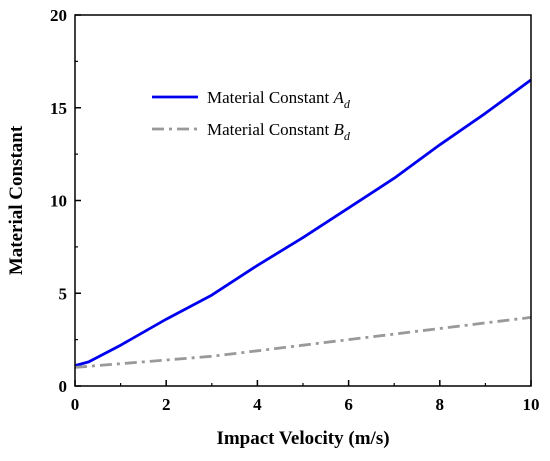 The height and width of the screenshot is (461, 550). What do you see at coordinates (16, 200) in the screenshot?
I see `y-axis-title: Material Constant` at bounding box center [16, 200].